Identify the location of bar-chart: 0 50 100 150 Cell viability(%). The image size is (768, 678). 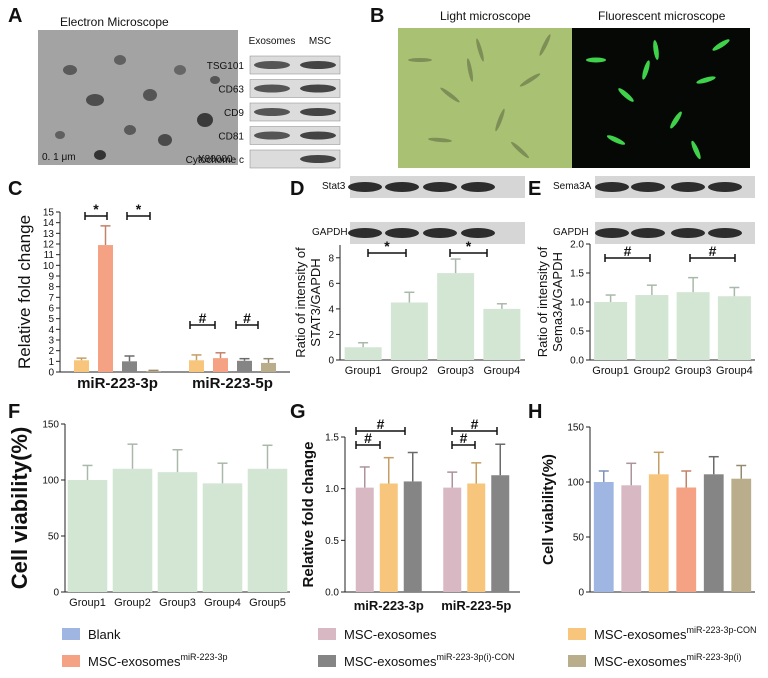
(647, 511).